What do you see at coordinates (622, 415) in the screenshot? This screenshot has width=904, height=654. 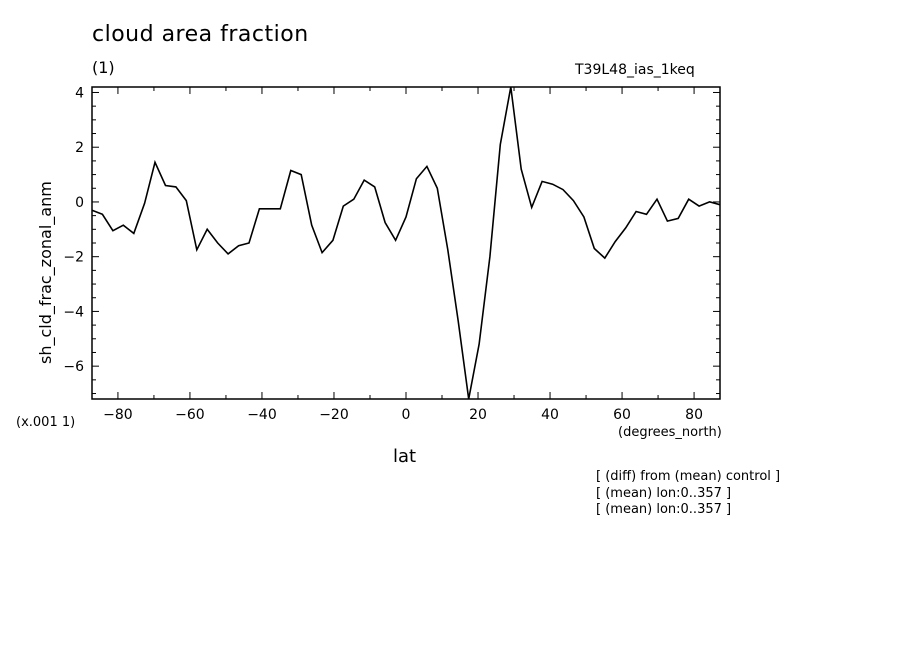 I see `x-tick-label: 60` at bounding box center [622, 415].